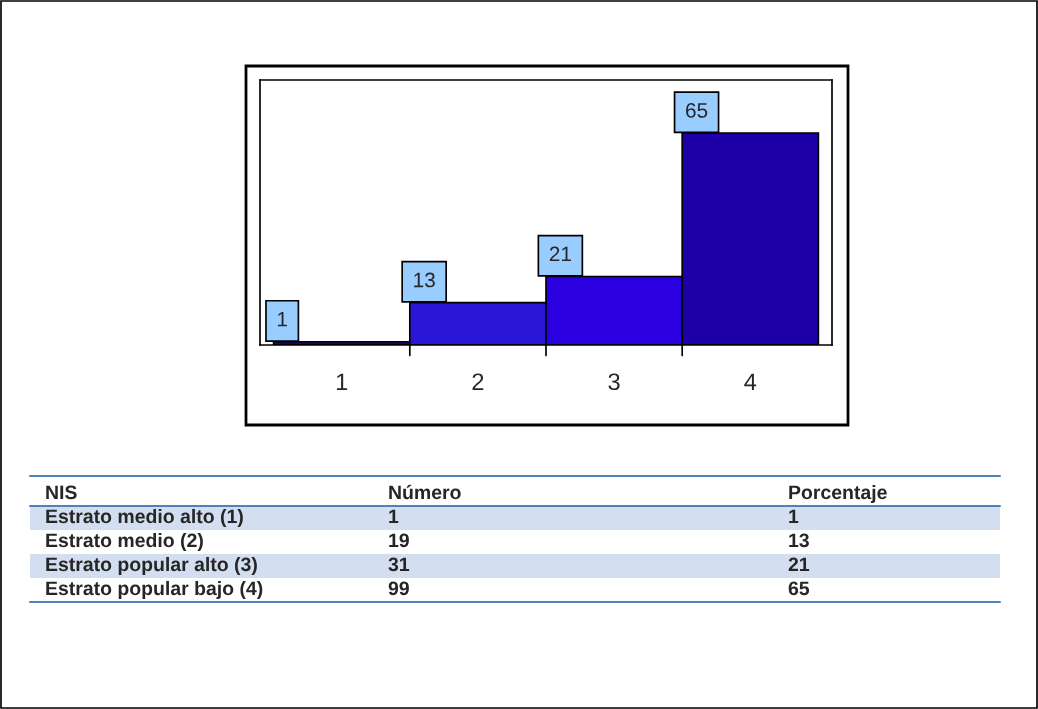  What do you see at coordinates (399, 564) in the screenshot?
I see `text: 31` at bounding box center [399, 564].